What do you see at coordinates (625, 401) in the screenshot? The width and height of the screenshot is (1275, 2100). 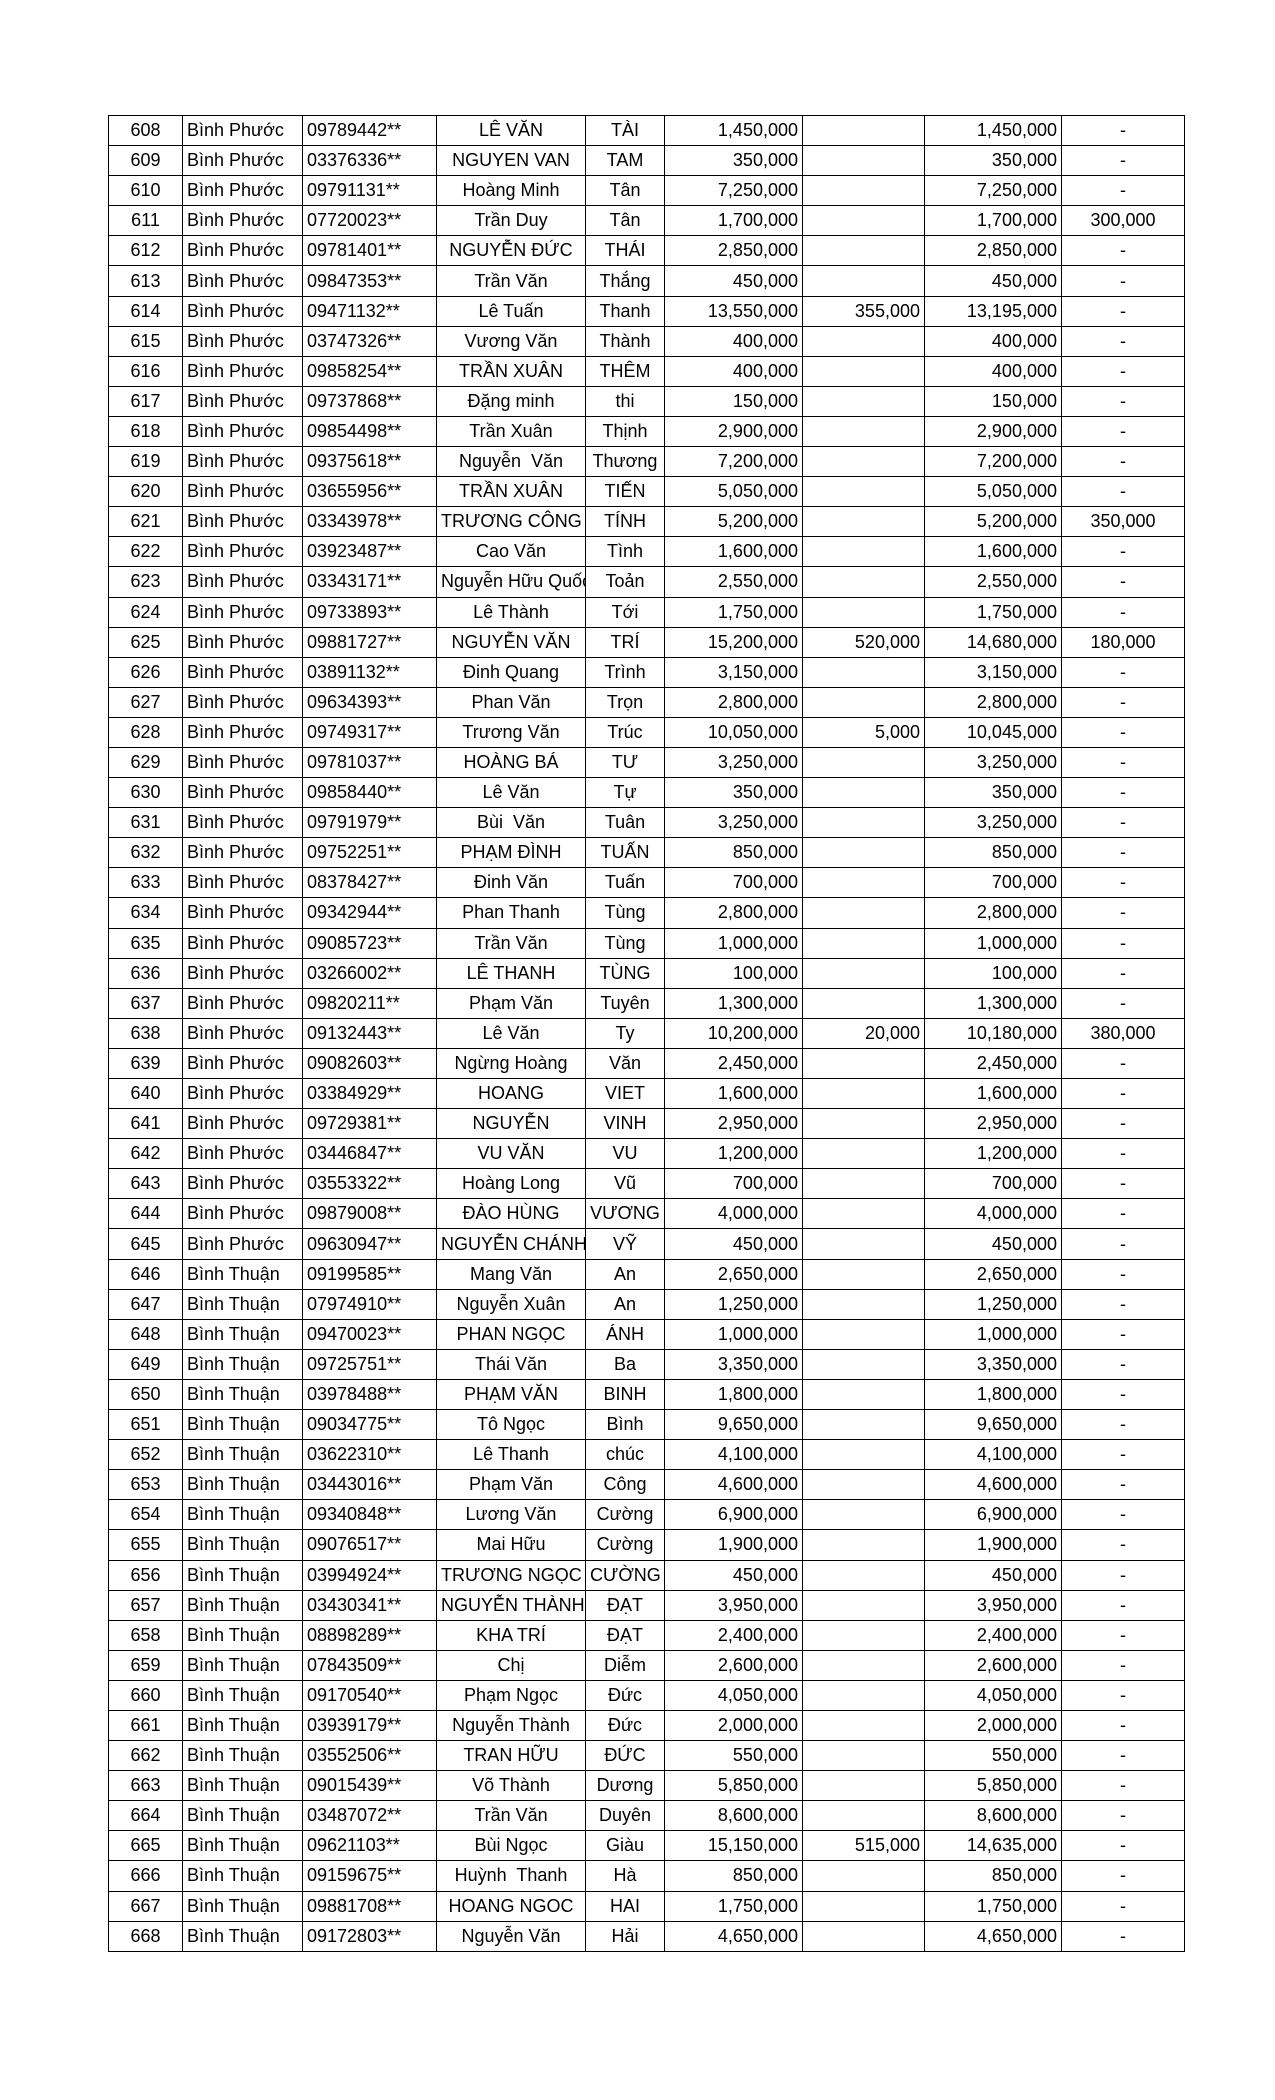 I see `given-name: thi` at bounding box center [625, 401].